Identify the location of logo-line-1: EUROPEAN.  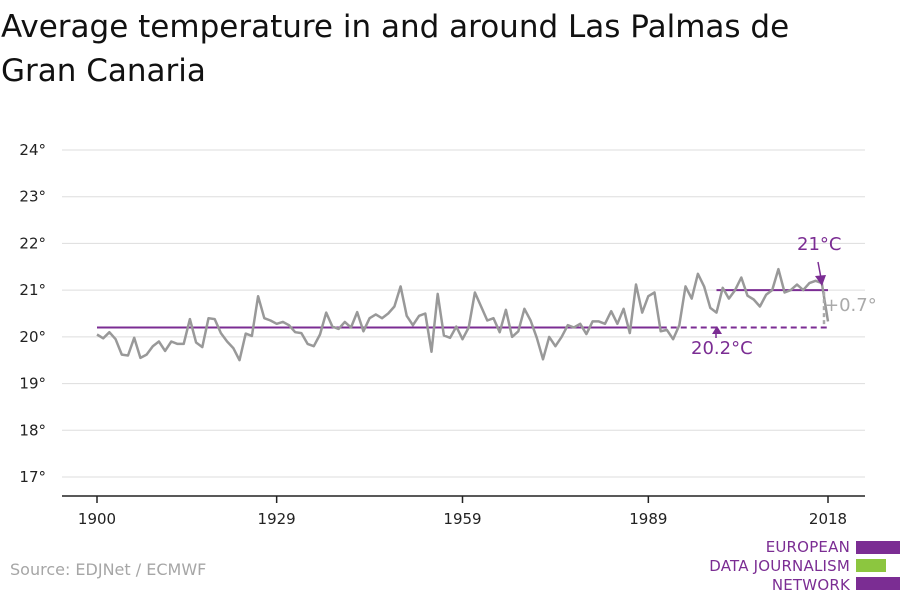
(807, 547).